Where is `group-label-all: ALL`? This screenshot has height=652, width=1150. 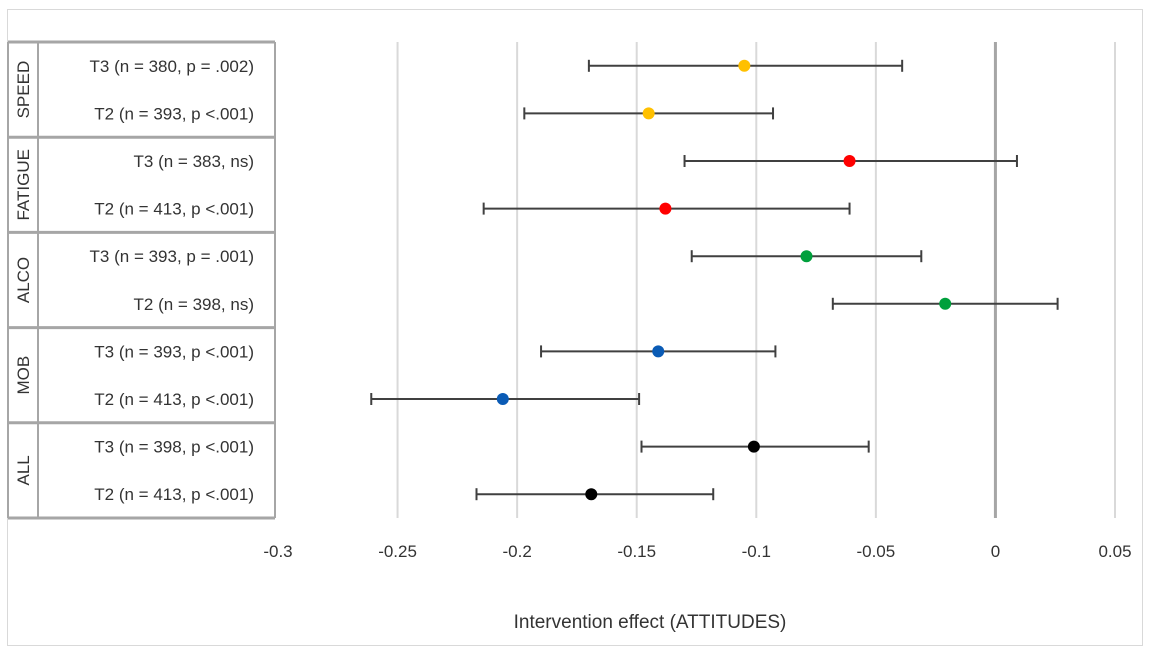 group-label-all: ALL is located at coordinates (23, 470).